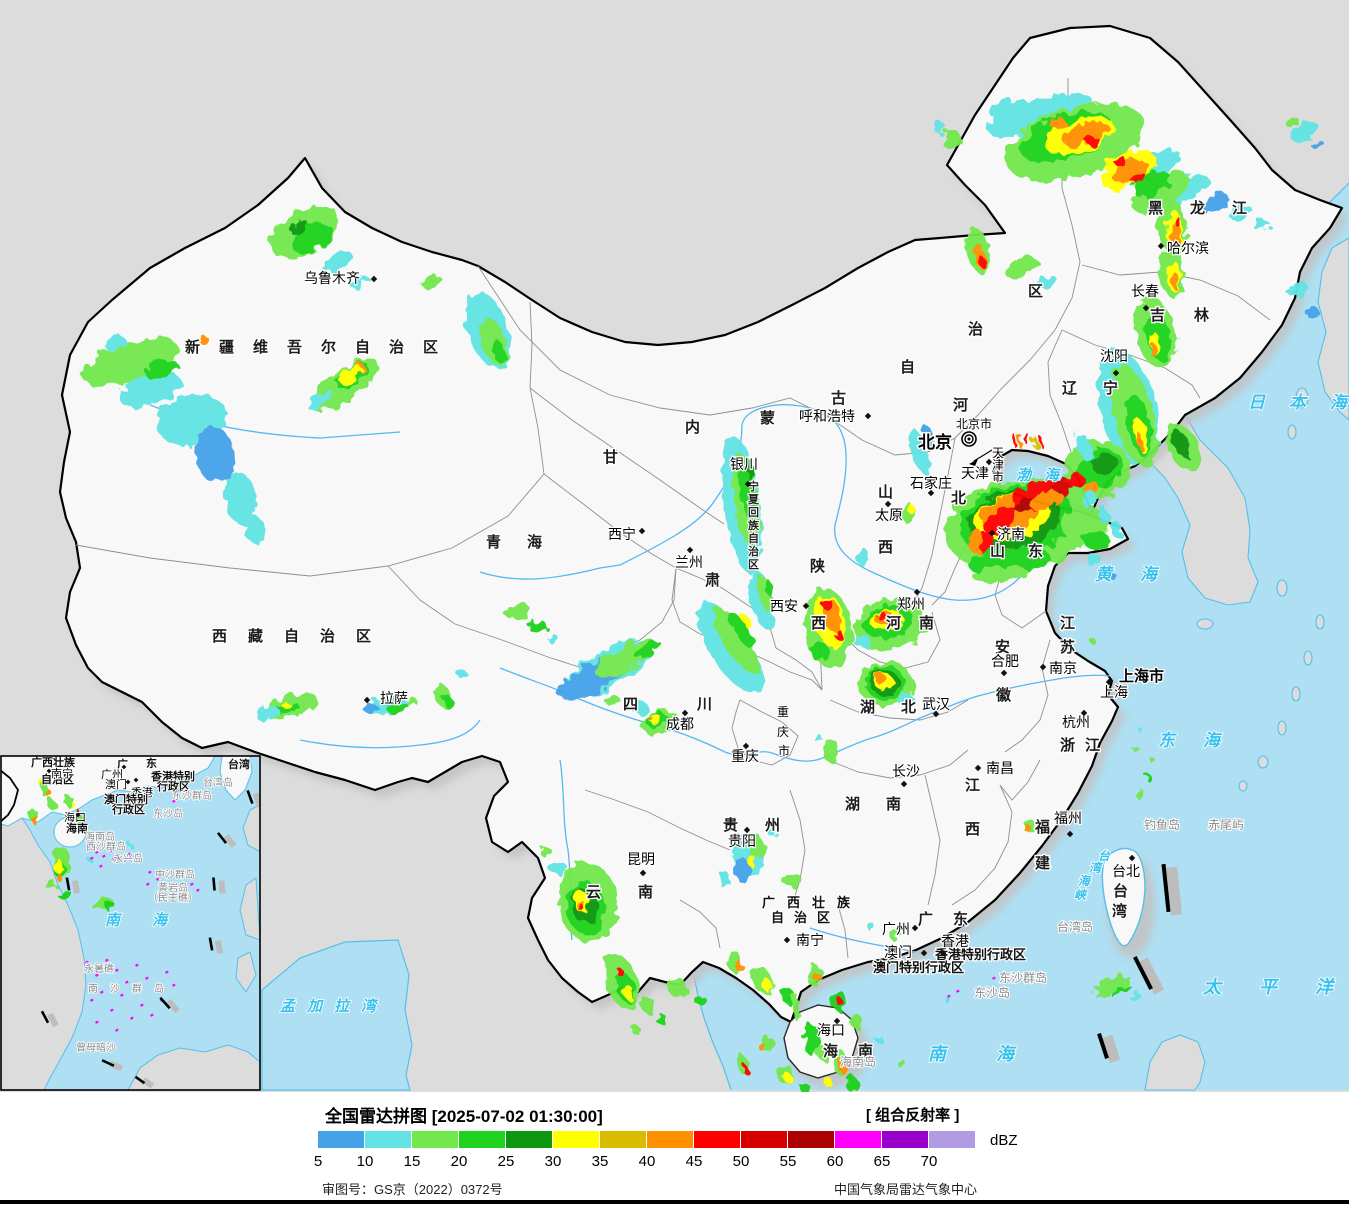 The width and height of the screenshot is (1349, 1208). I want to click on province-label: 广西壮族, so click(812, 902).